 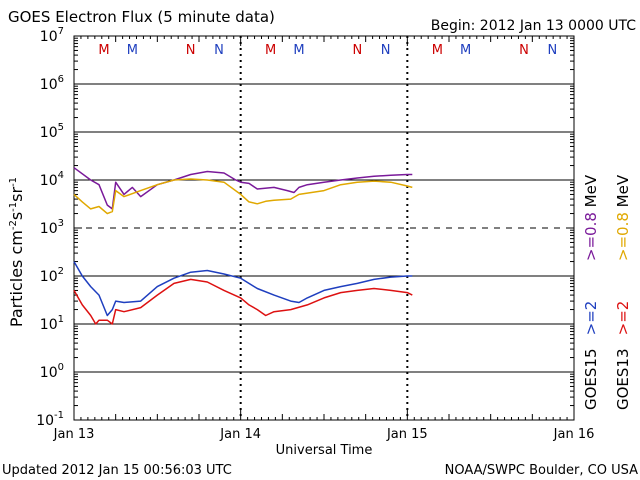 What do you see at coordinates (141, 17) in the screenshot?
I see `chart-title: GOES Electron Flux (5 minute data)` at bounding box center [141, 17].